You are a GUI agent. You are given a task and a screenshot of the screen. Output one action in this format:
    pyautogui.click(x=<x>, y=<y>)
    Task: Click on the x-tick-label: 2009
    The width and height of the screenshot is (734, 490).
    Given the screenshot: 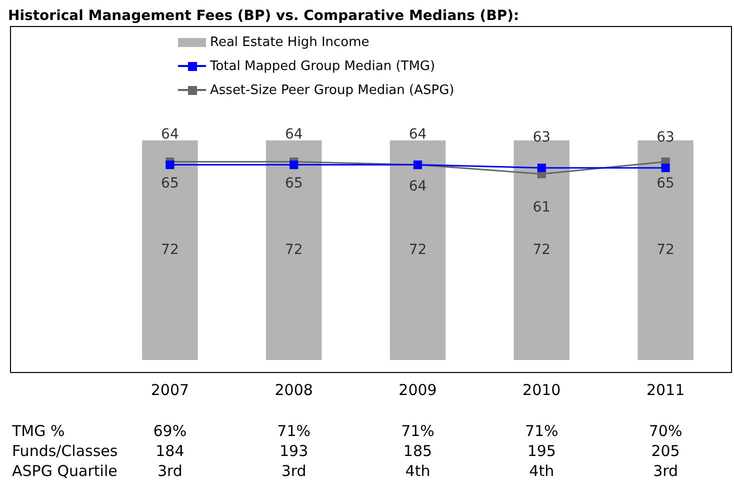 What is the action you would take?
    pyautogui.click(x=417, y=389)
    